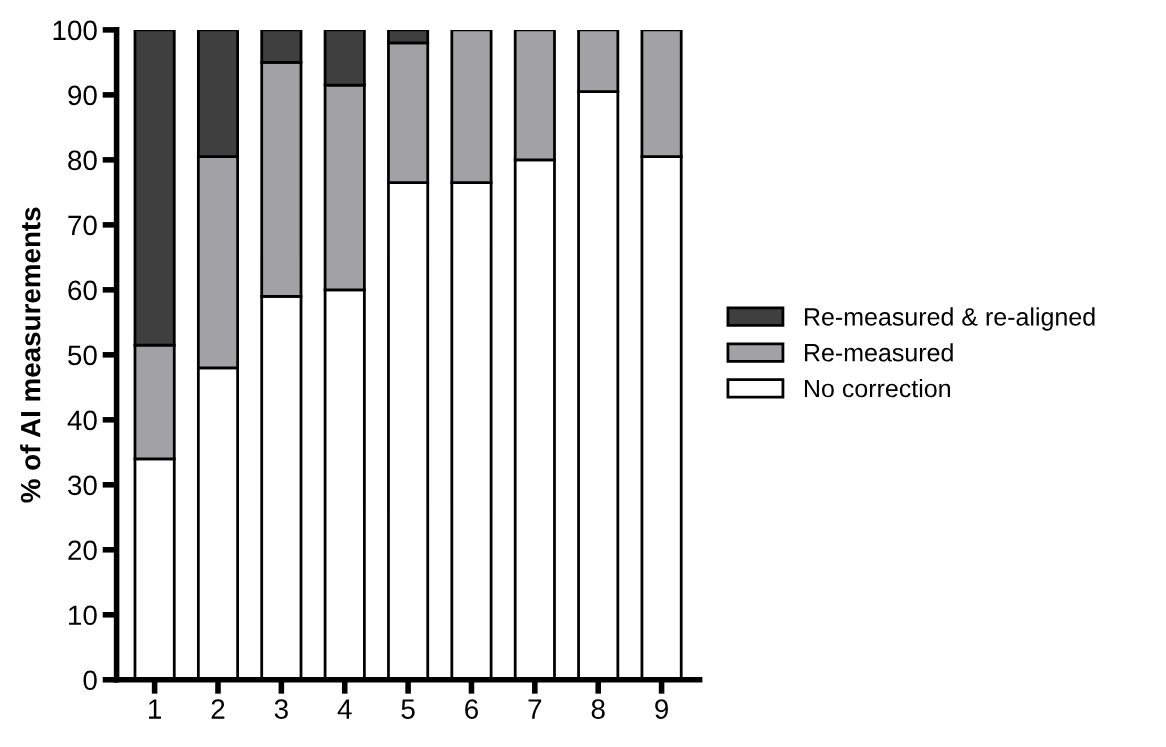  What do you see at coordinates (408, 709) in the screenshot?
I see `x-tick-label: 5` at bounding box center [408, 709].